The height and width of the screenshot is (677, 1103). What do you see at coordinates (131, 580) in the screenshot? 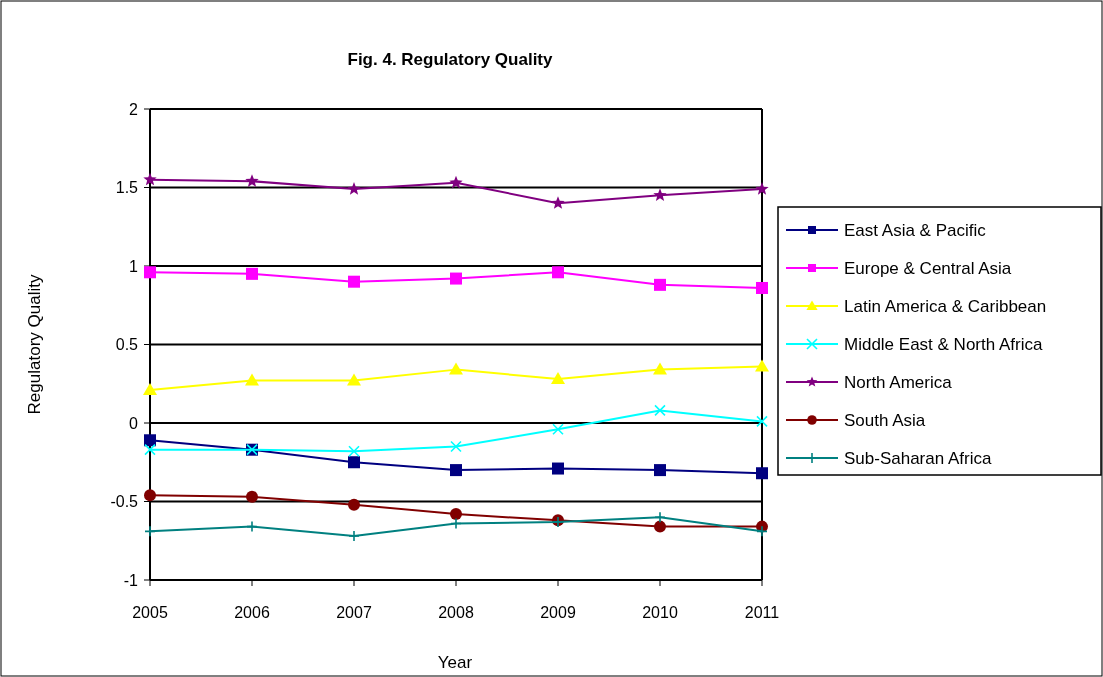
I see `y-tick-label: -1` at bounding box center [131, 580].